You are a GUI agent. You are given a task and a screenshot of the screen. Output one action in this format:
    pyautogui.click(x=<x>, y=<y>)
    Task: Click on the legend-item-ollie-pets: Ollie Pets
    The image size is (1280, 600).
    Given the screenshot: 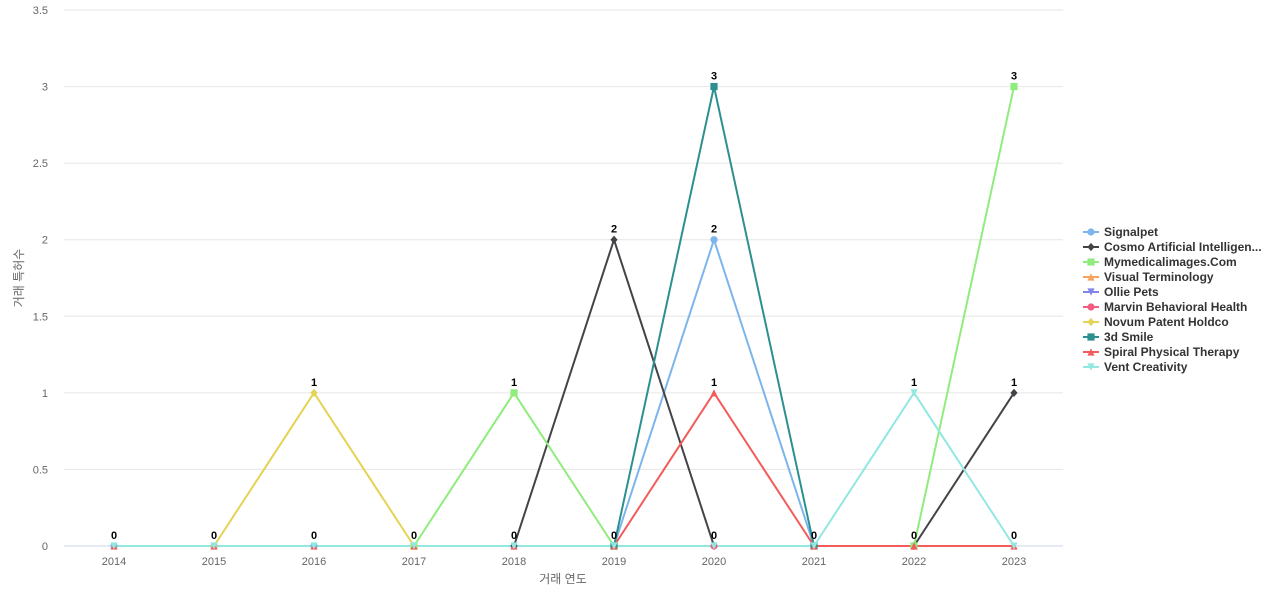 What is the action you would take?
    pyautogui.click(x=1180, y=291)
    